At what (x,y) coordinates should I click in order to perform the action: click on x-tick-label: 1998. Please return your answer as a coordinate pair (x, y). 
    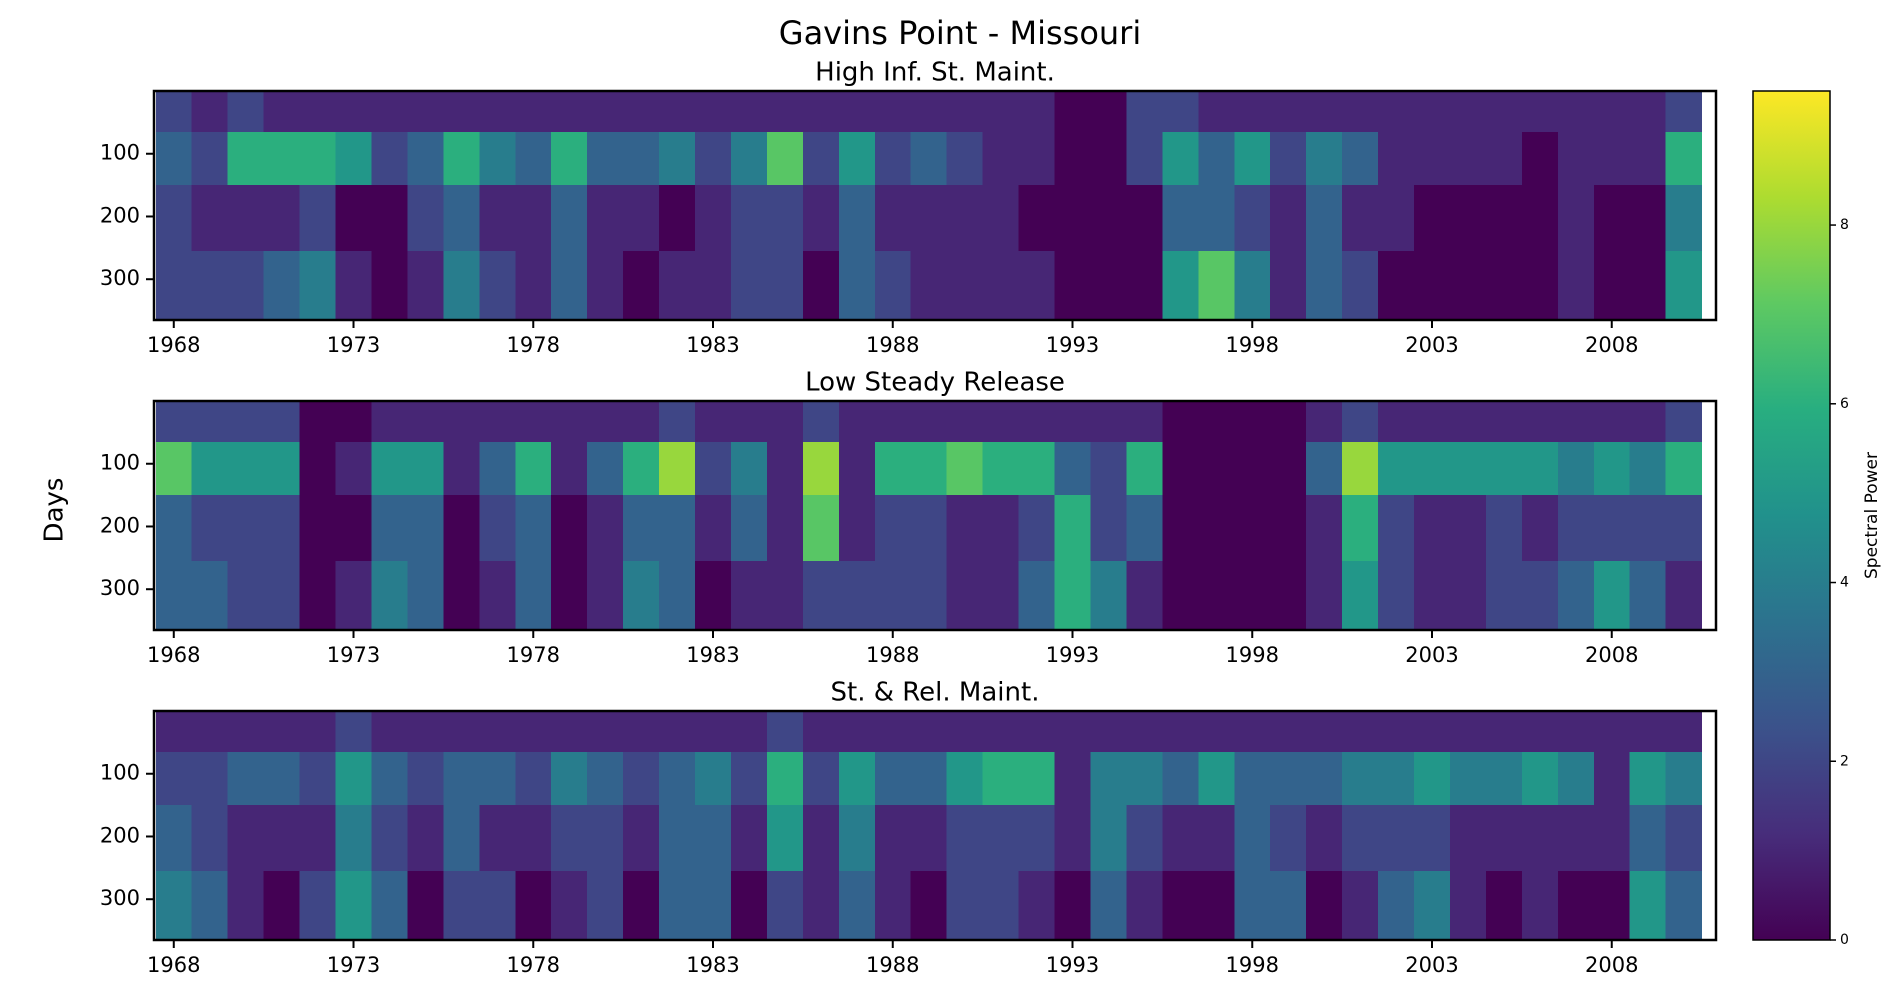
    Looking at the image, I should click on (1252, 345).